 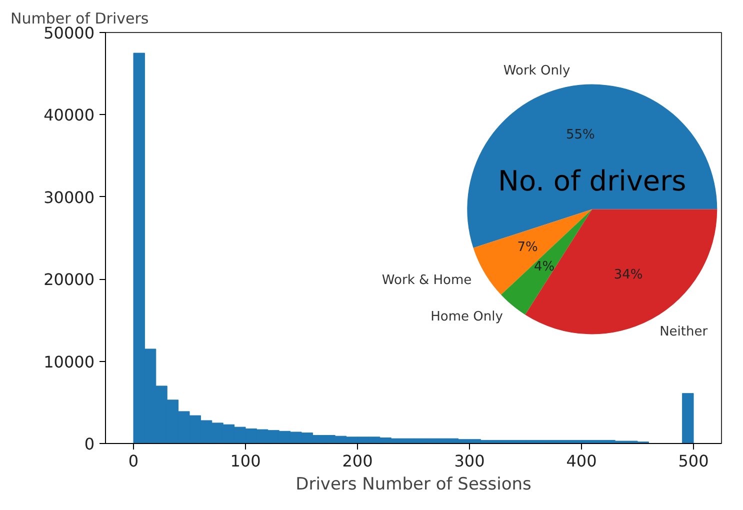 I want to click on data-label: 55%, so click(x=580, y=135).